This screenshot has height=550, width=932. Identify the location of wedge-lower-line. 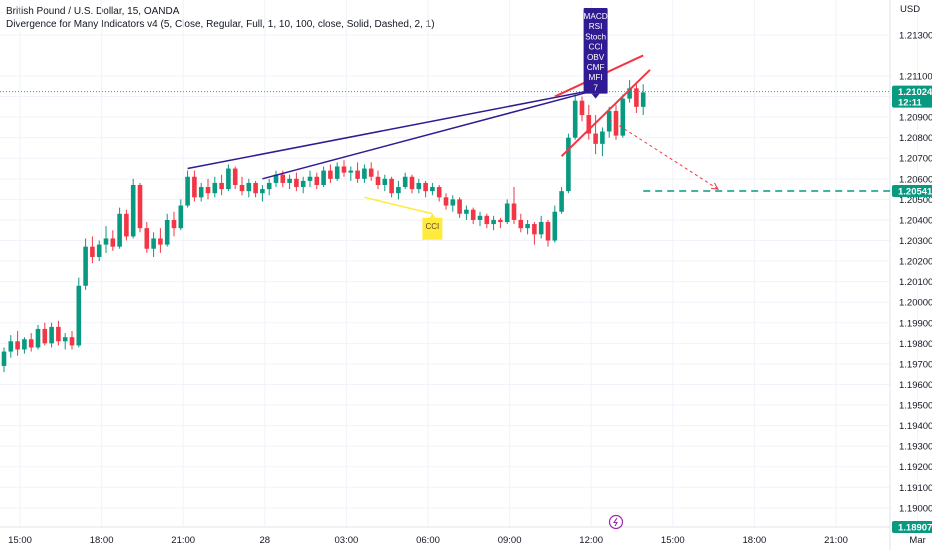
(605, 113).